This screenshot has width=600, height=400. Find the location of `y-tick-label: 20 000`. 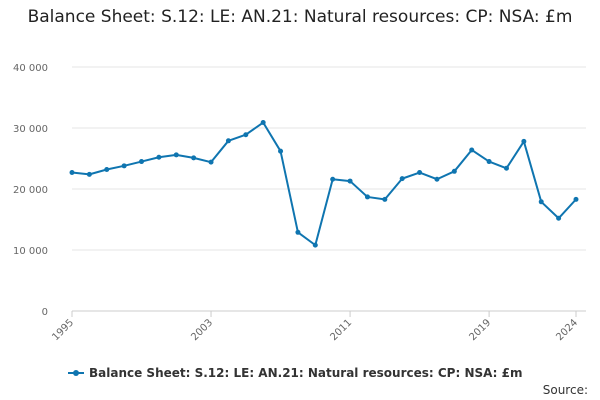

y-tick-label: 20 000 is located at coordinates (30, 190).